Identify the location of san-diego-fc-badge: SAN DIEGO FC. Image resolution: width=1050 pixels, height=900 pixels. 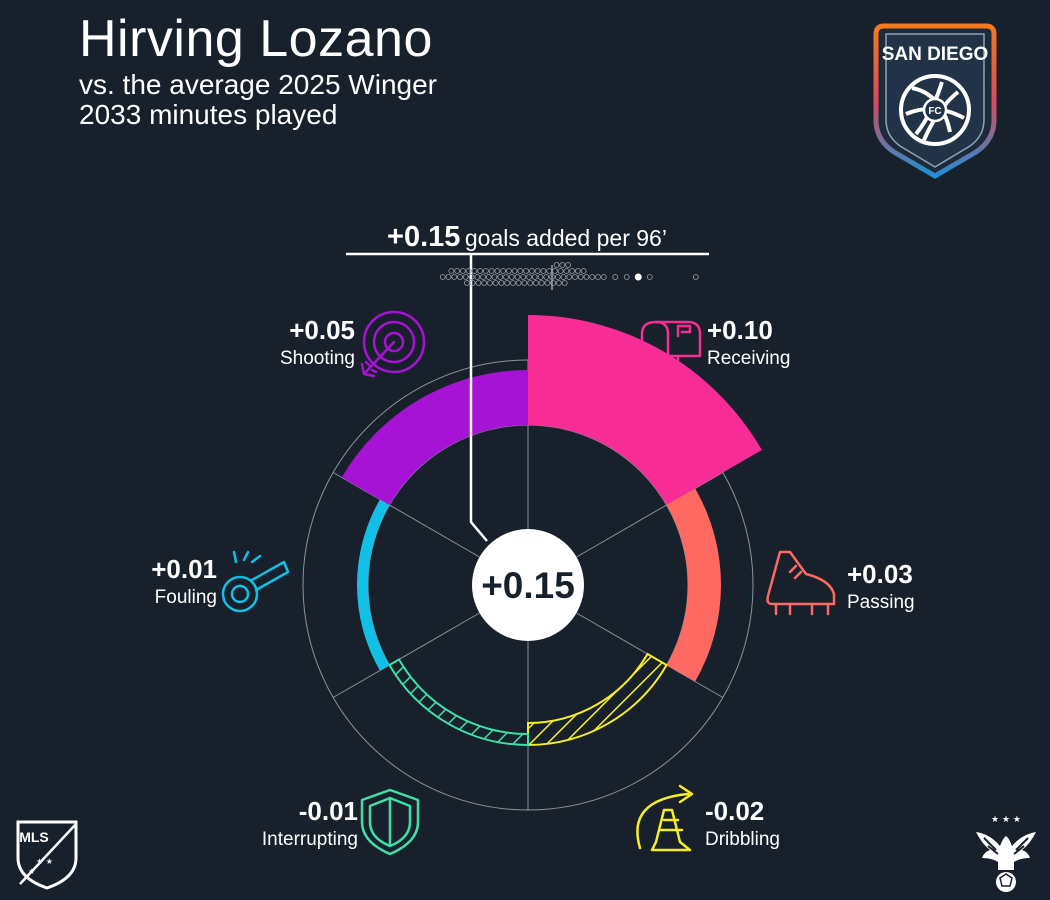
(935, 101).